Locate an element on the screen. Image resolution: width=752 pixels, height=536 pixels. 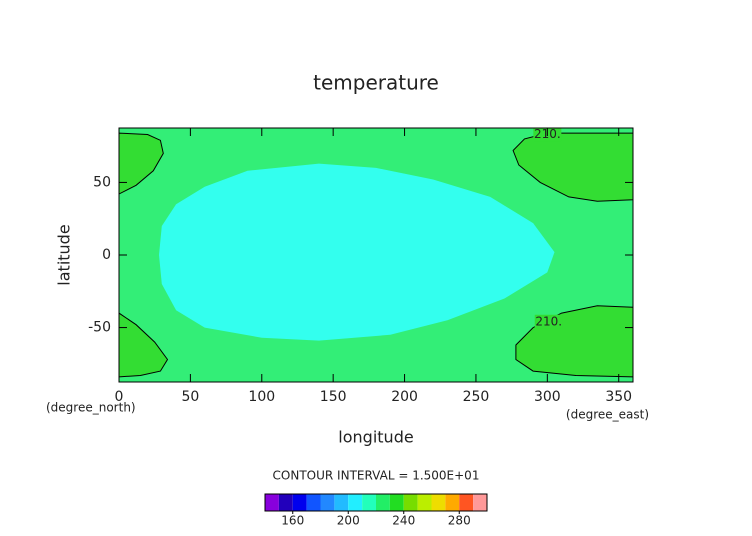
colorbar-label: 280 is located at coordinates (459, 521).